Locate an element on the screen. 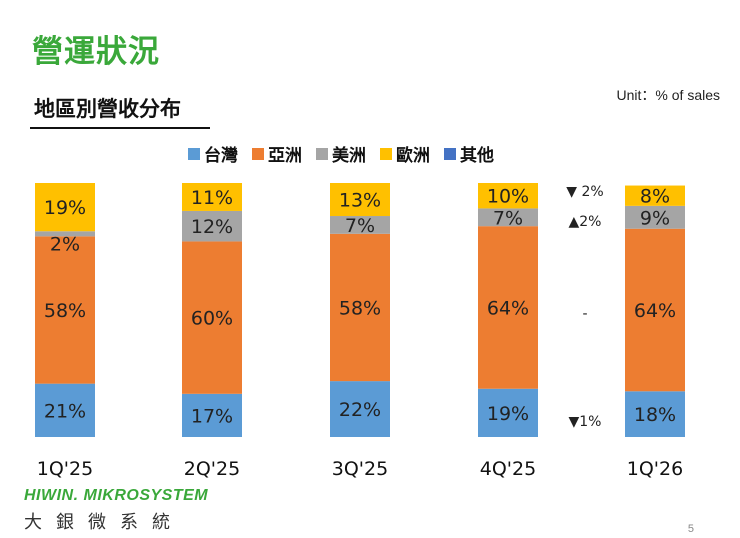 This screenshot has height=538, width=740. subtitle-underline is located at coordinates (120, 128).